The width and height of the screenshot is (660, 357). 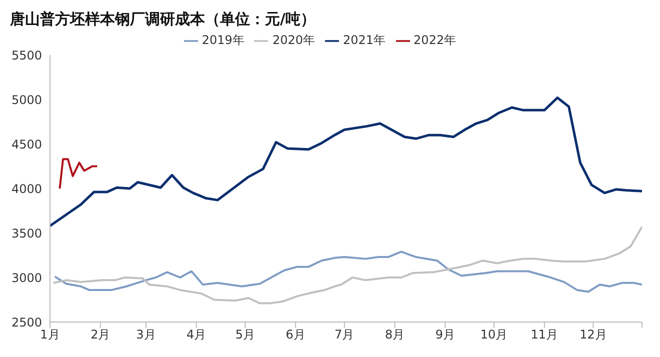 What do you see at coordinates (196, 335) in the screenshot?
I see `x-tick-label: 4月` at bounding box center [196, 335].